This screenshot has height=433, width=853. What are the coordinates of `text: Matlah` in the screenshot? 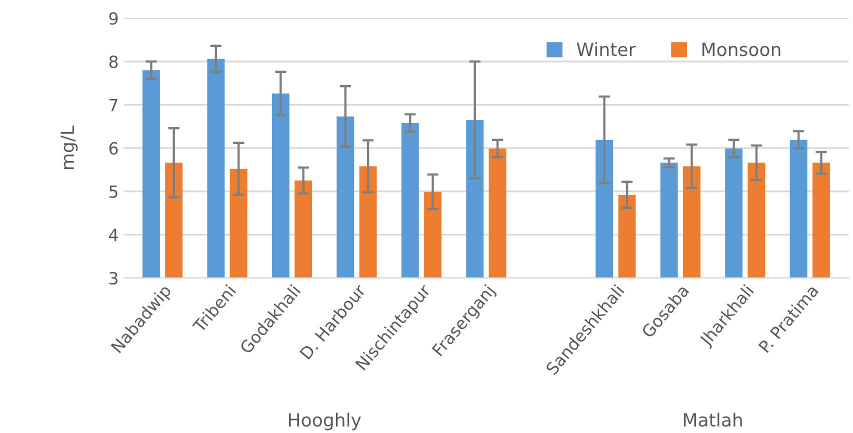 It's located at (713, 419).